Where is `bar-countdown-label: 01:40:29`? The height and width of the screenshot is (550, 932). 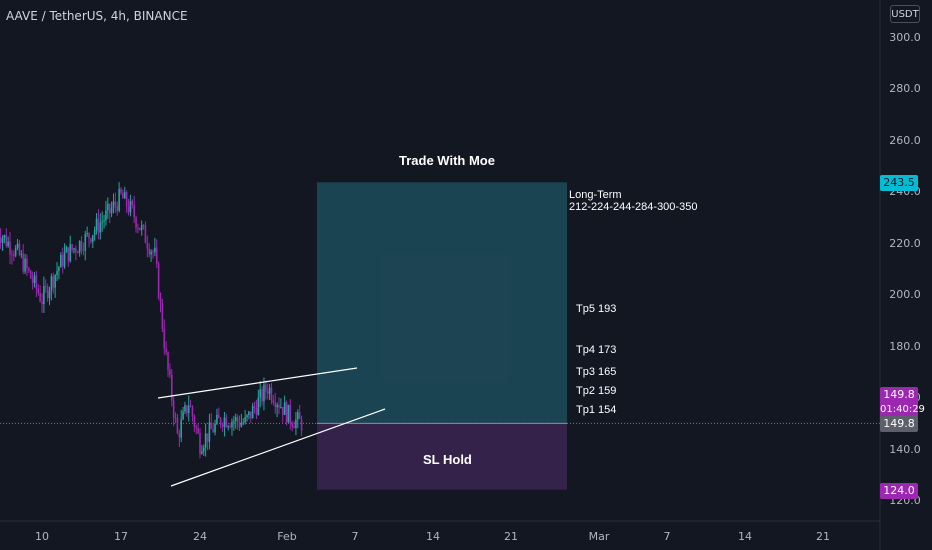
bar-countdown-label: 01:40:29 is located at coordinates (902, 410).